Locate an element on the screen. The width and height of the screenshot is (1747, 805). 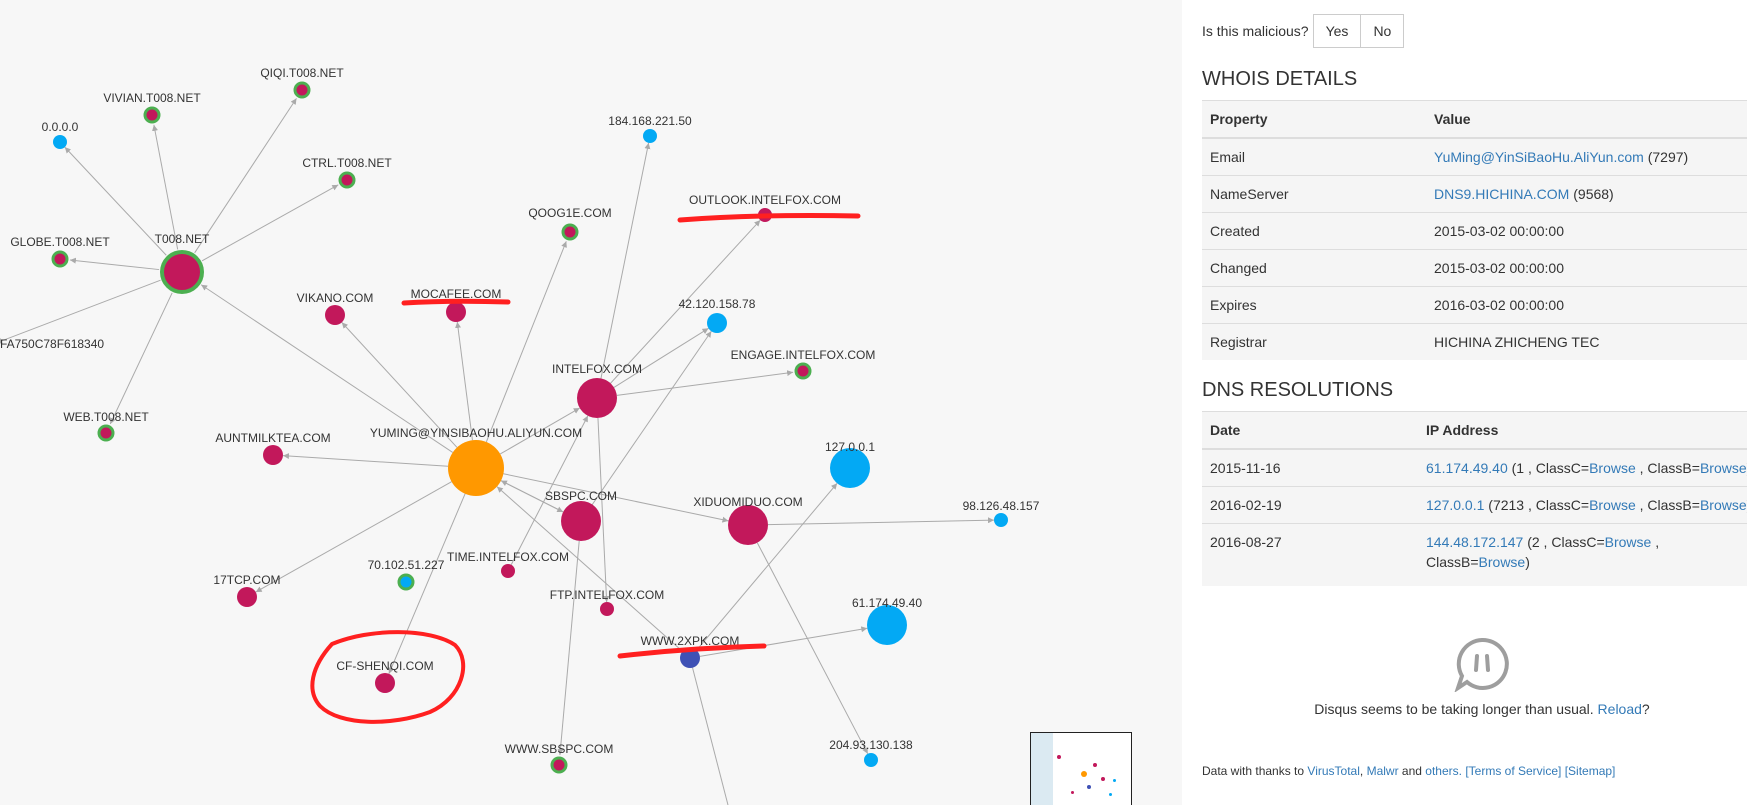
graph-node-ip98: 98.126.48.157 is located at coordinates (1001, 513).